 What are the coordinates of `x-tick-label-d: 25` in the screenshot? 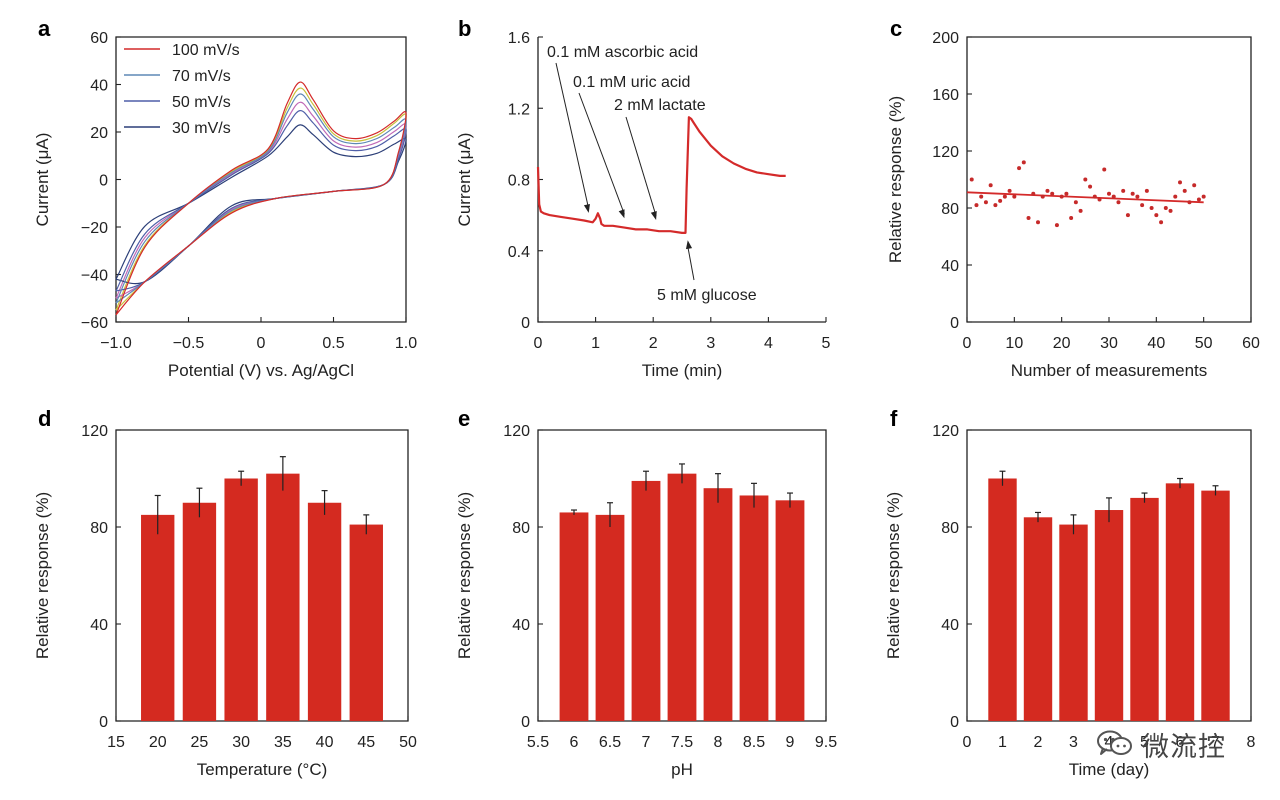 It's located at (200, 742).